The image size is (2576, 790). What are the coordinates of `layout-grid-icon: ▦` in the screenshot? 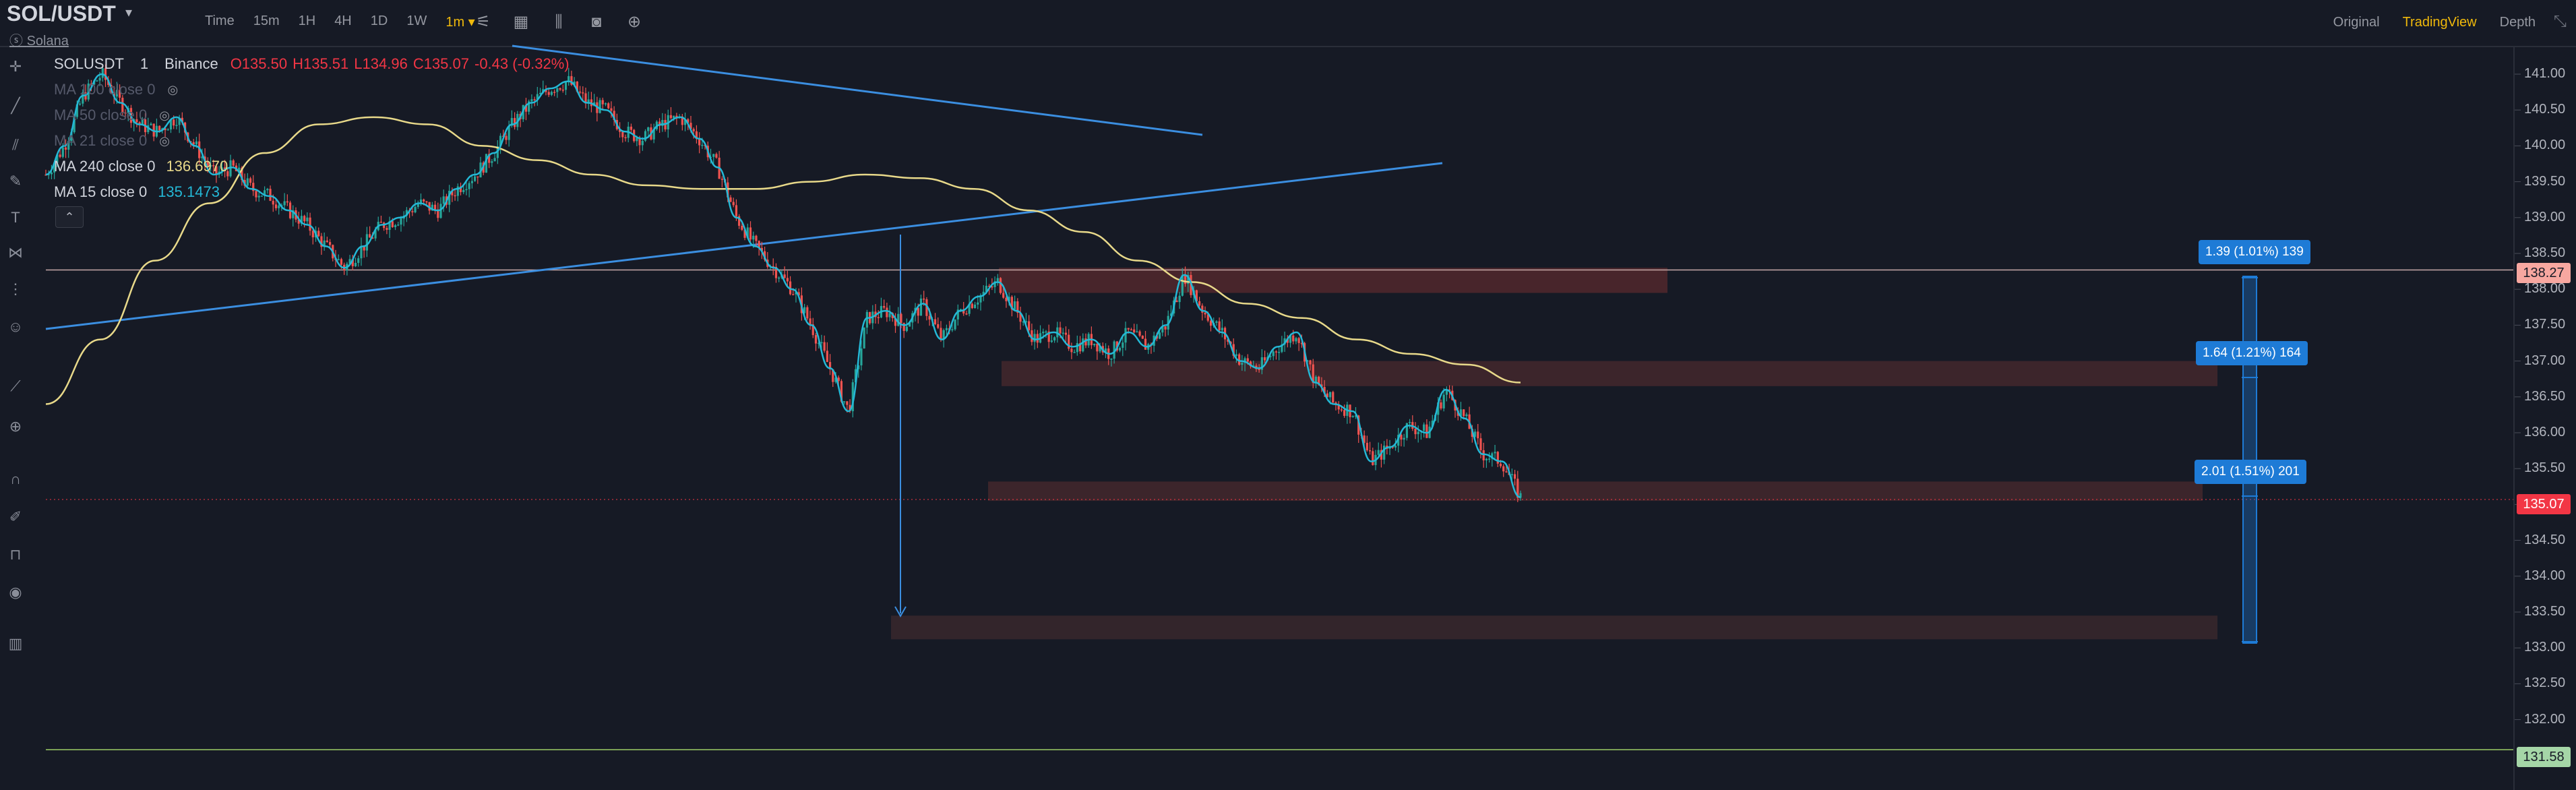 It's located at (521, 22).